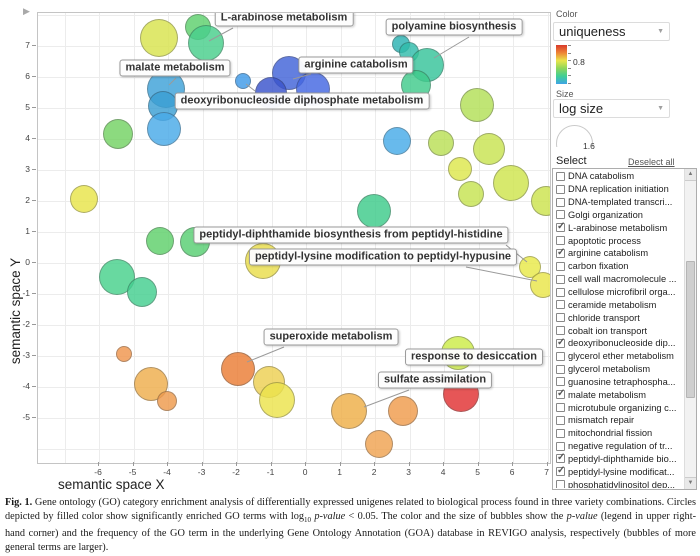  What do you see at coordinates (581, 108) in the screenshot?
I see `size-metric-value: log size` at bounding box center [581, 108].